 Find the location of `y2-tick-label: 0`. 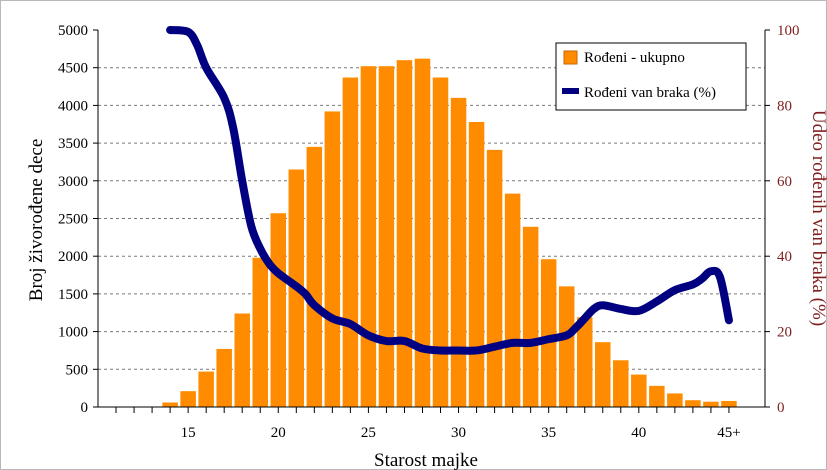

y2-tick-label: 0 is located at coordinates (781, 408).